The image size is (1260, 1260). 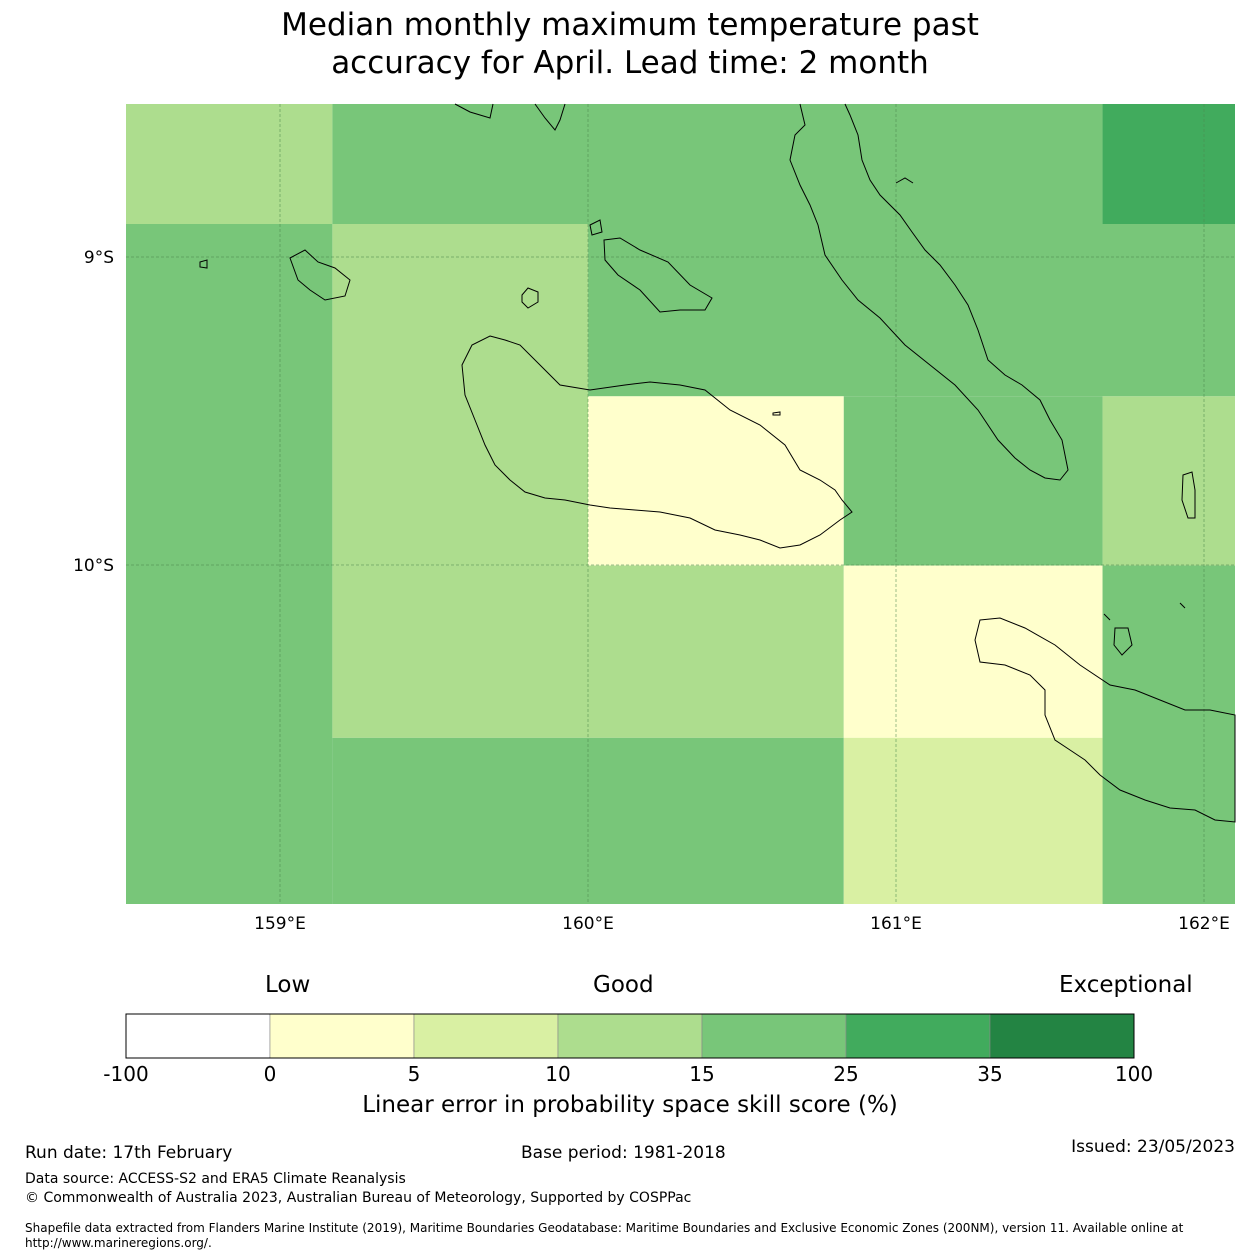 What do you see at coordinates (630, 63) in the screenshot?
I see `title-line-2: accuracy for April. Lead time: 2 month` at bounding box center [630, 63].